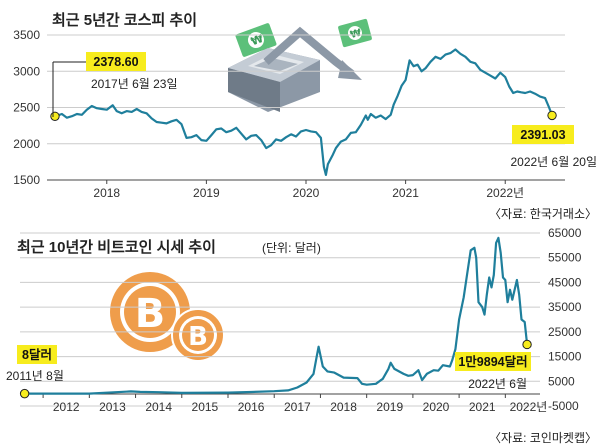 Image resolution: width=600 pixels, height=448 pixels. I want to click on kospi-end-value-box, so click(543, 134).